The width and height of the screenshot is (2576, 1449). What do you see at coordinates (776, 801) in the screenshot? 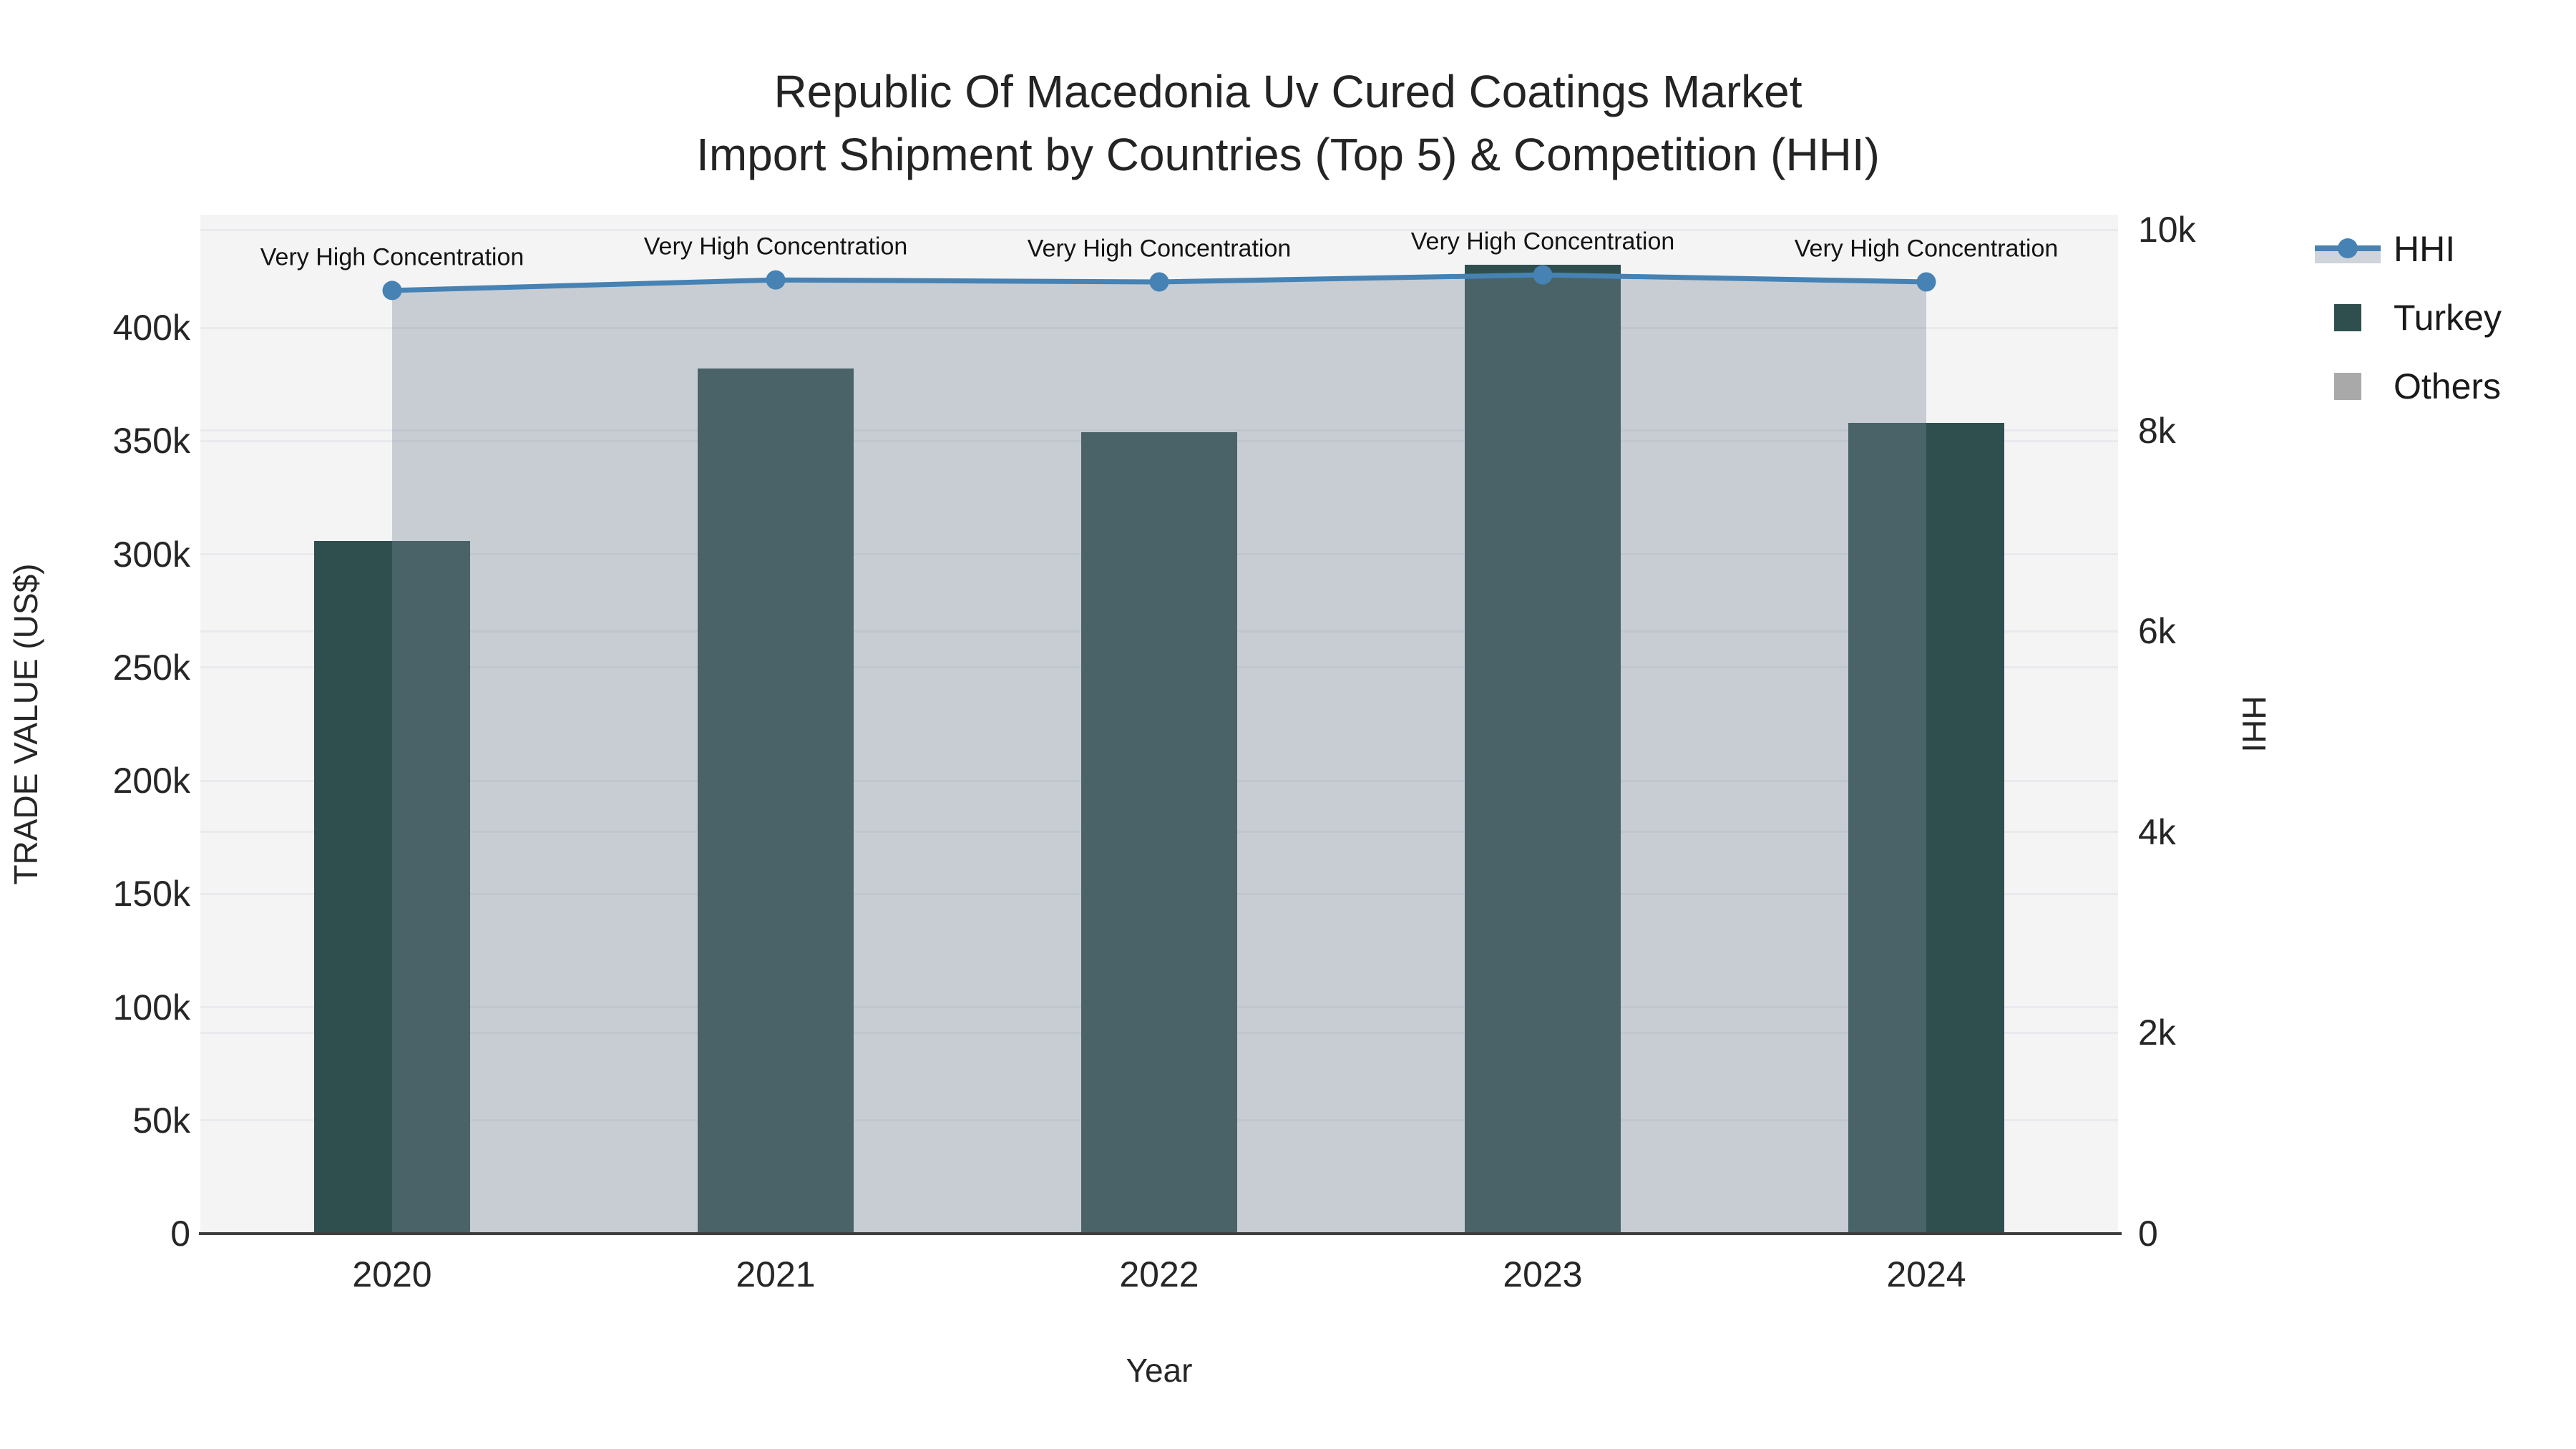
I see `bar-turkey-2021` at bounding box center [776, 801].